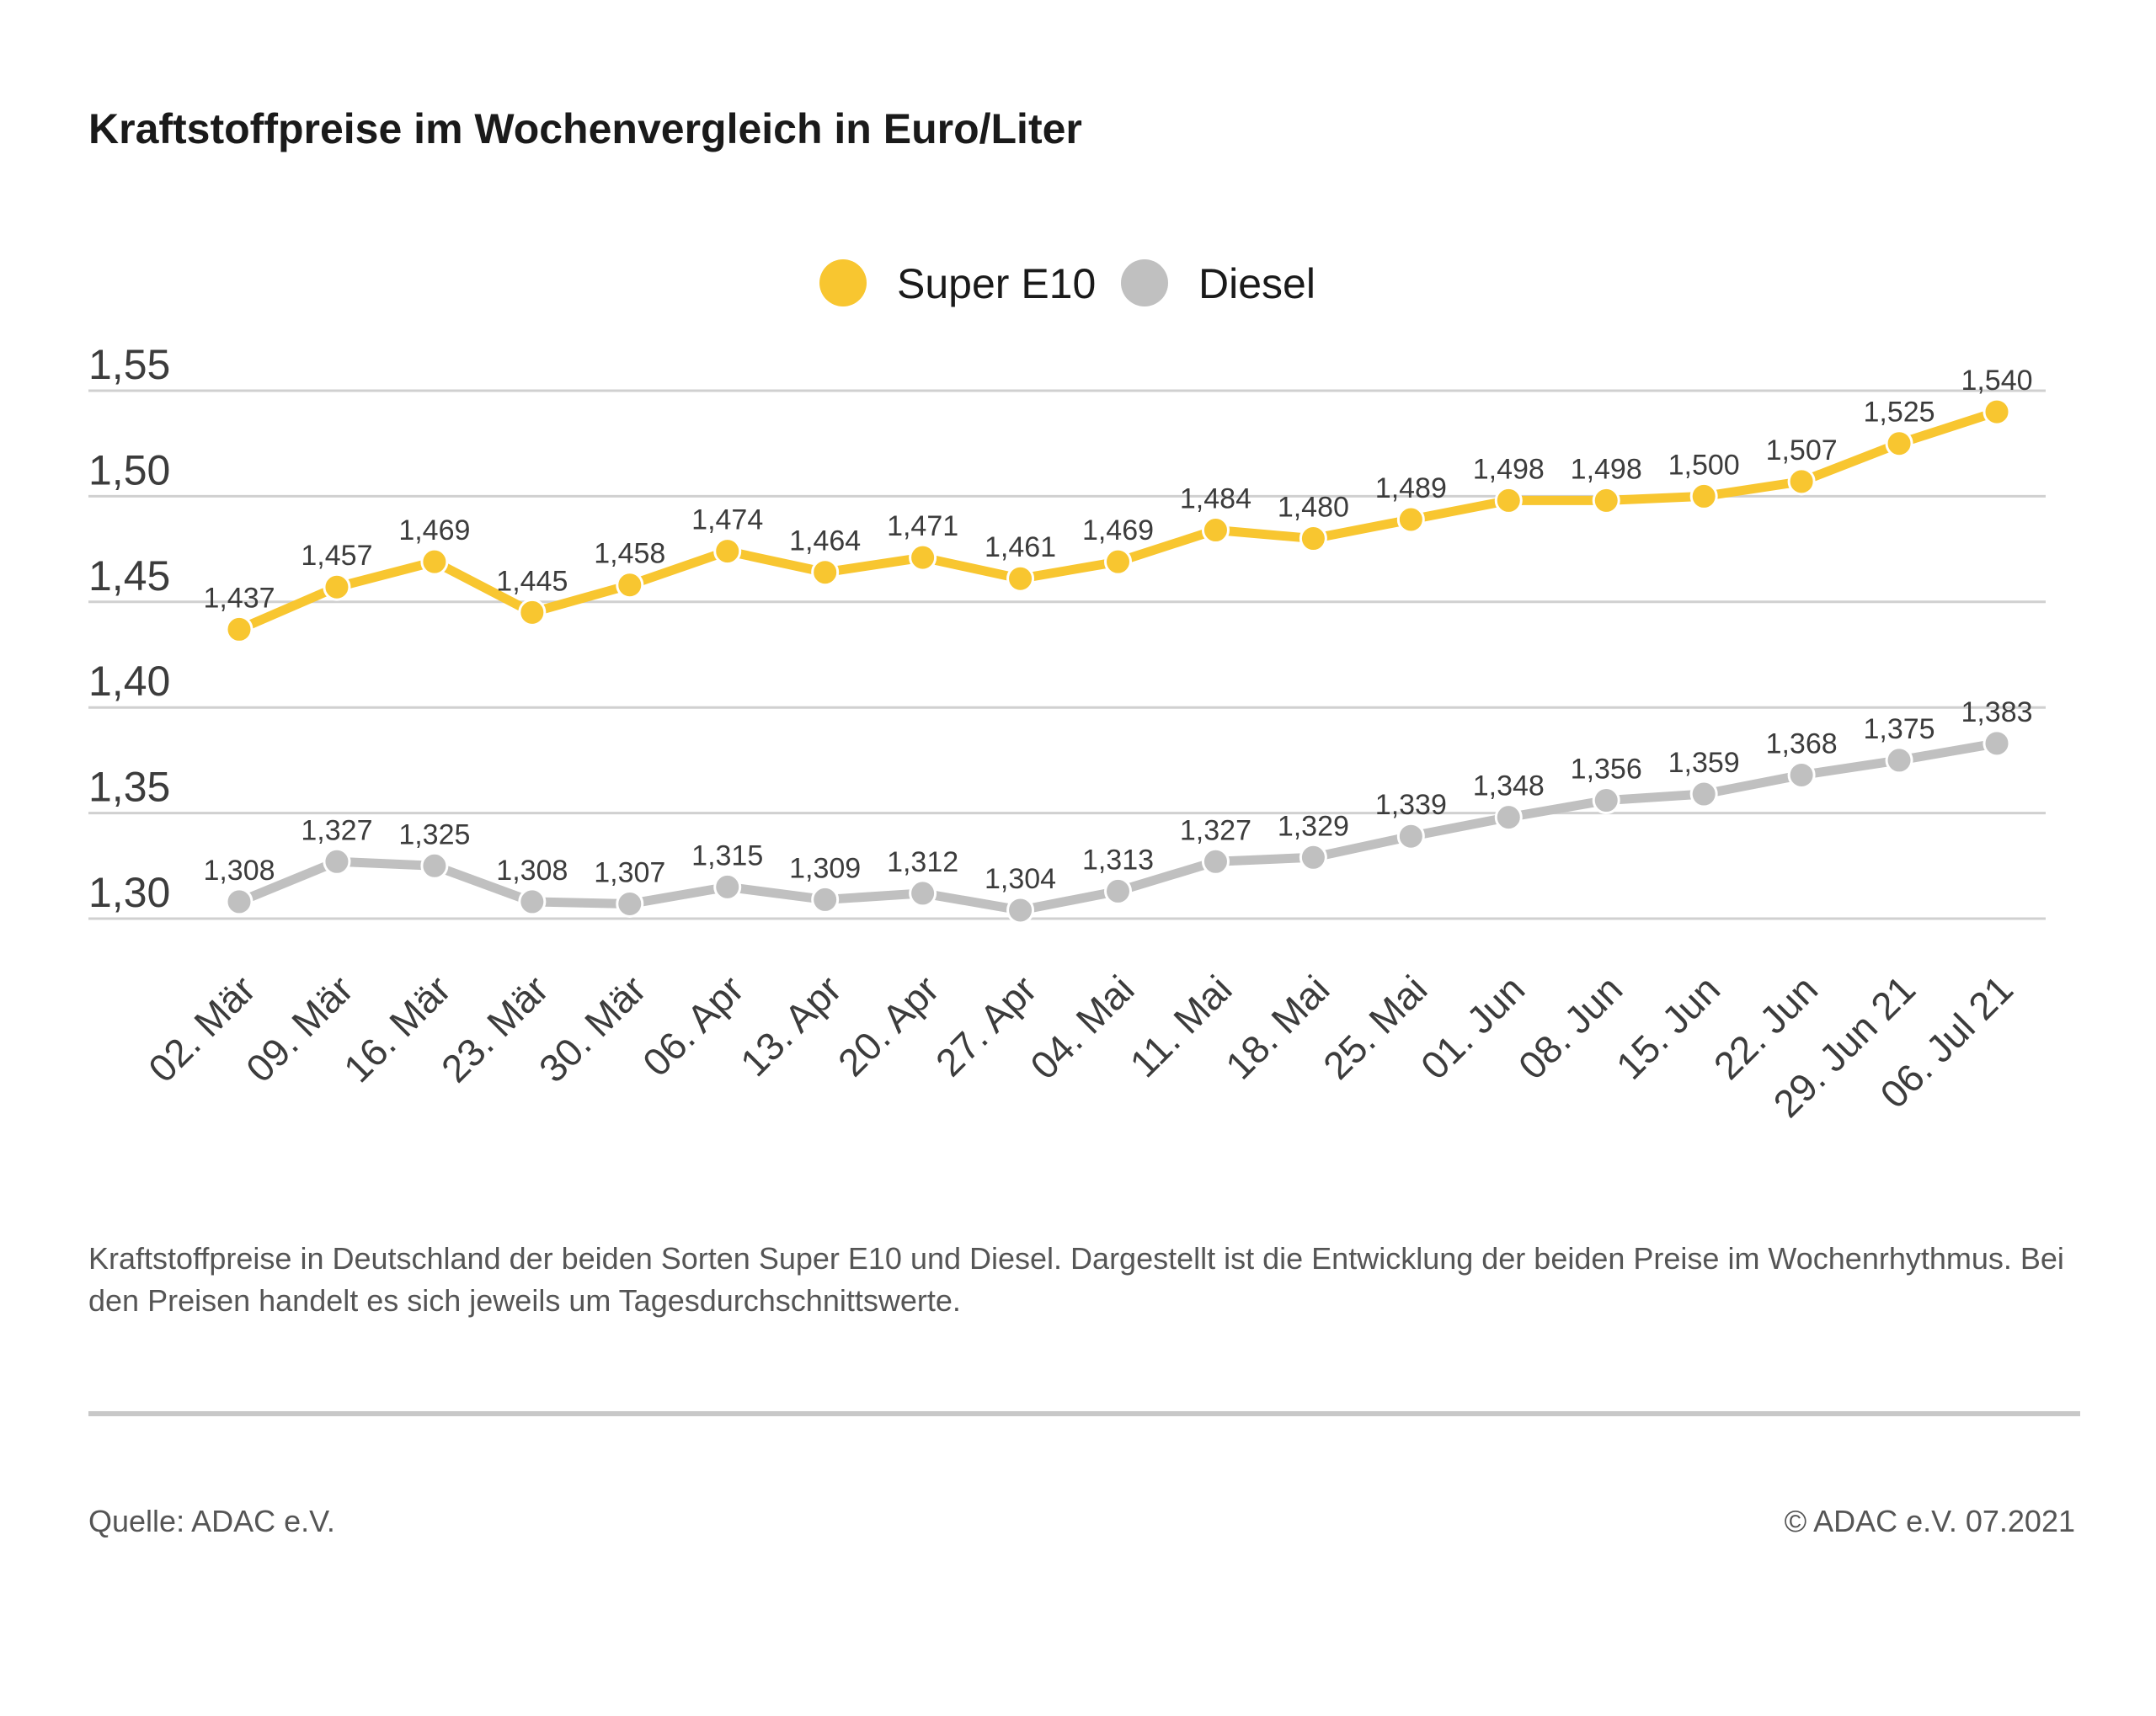  What do you see at coordinates (986, 1025) in the screenshot?
I see `x-tick-label: 27. Apr` at bounding box center [986, 1025].